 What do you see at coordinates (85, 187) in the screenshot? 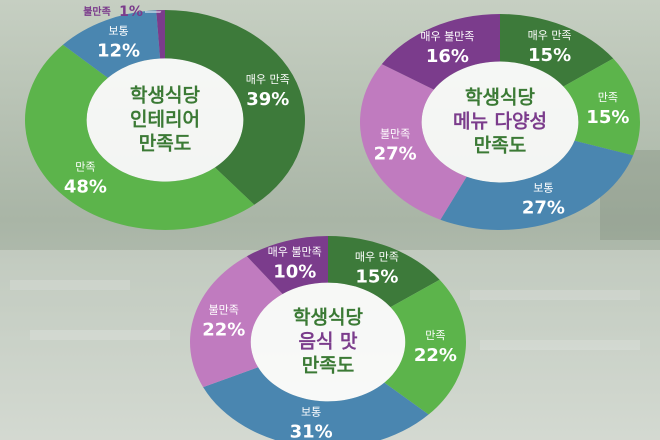
I see `segment-value: 48%` at bounding box center [85, 187].